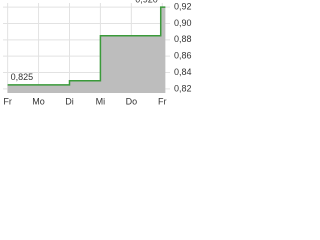  Describe the element at coordinates (38, 101) in the screenshot. I see `x-tick-label: Mo` at that location.